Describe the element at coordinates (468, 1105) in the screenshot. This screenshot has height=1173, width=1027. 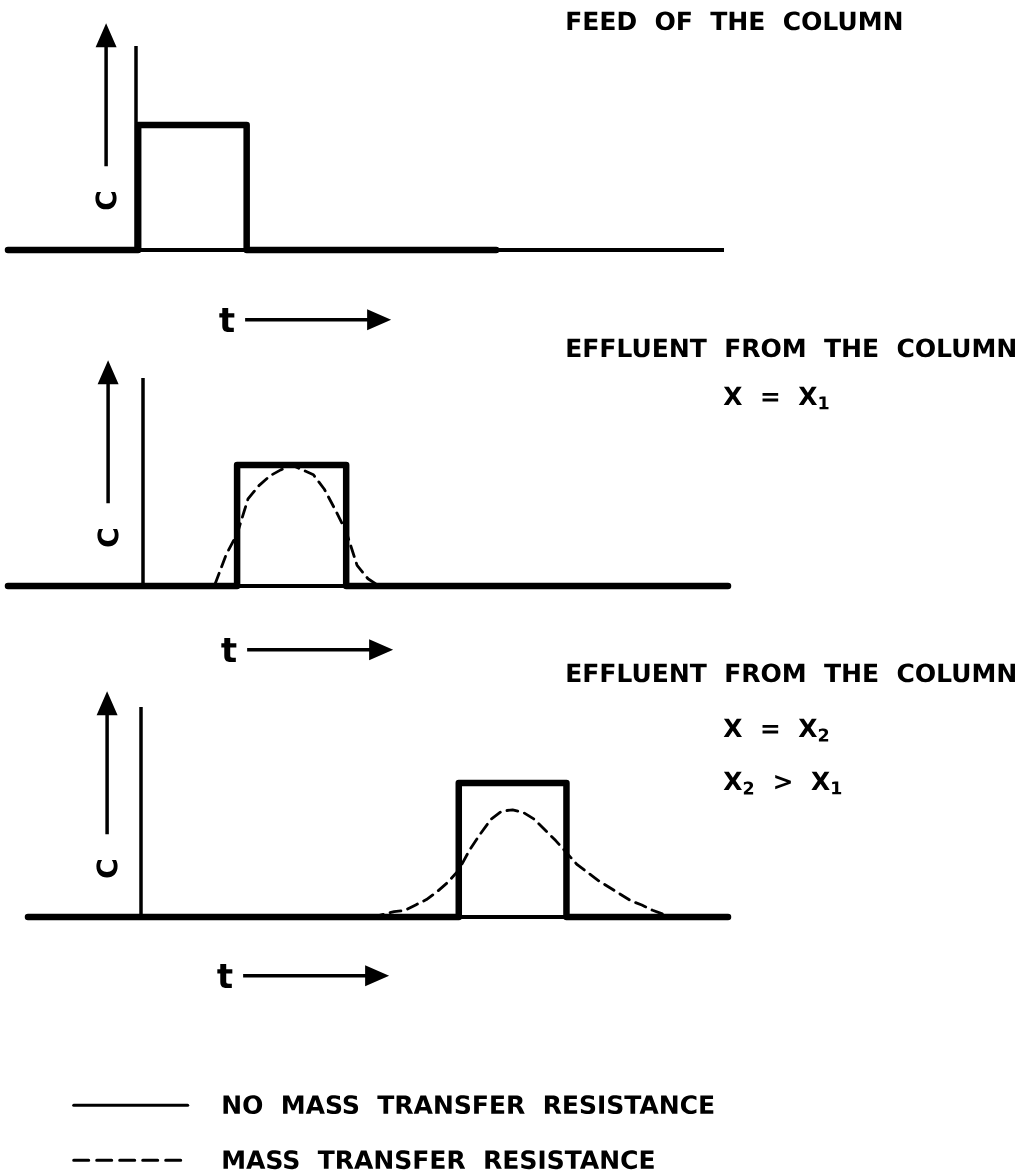
I see `legend-label: NO MASS TRANSFER RESISTANCE` at that location.